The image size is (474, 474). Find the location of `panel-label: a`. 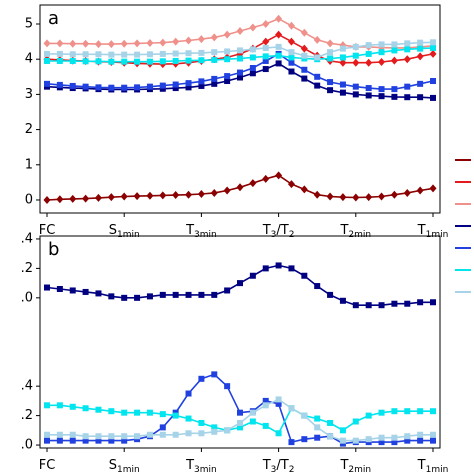

panel-label: a is located at coordinates (53, 18).